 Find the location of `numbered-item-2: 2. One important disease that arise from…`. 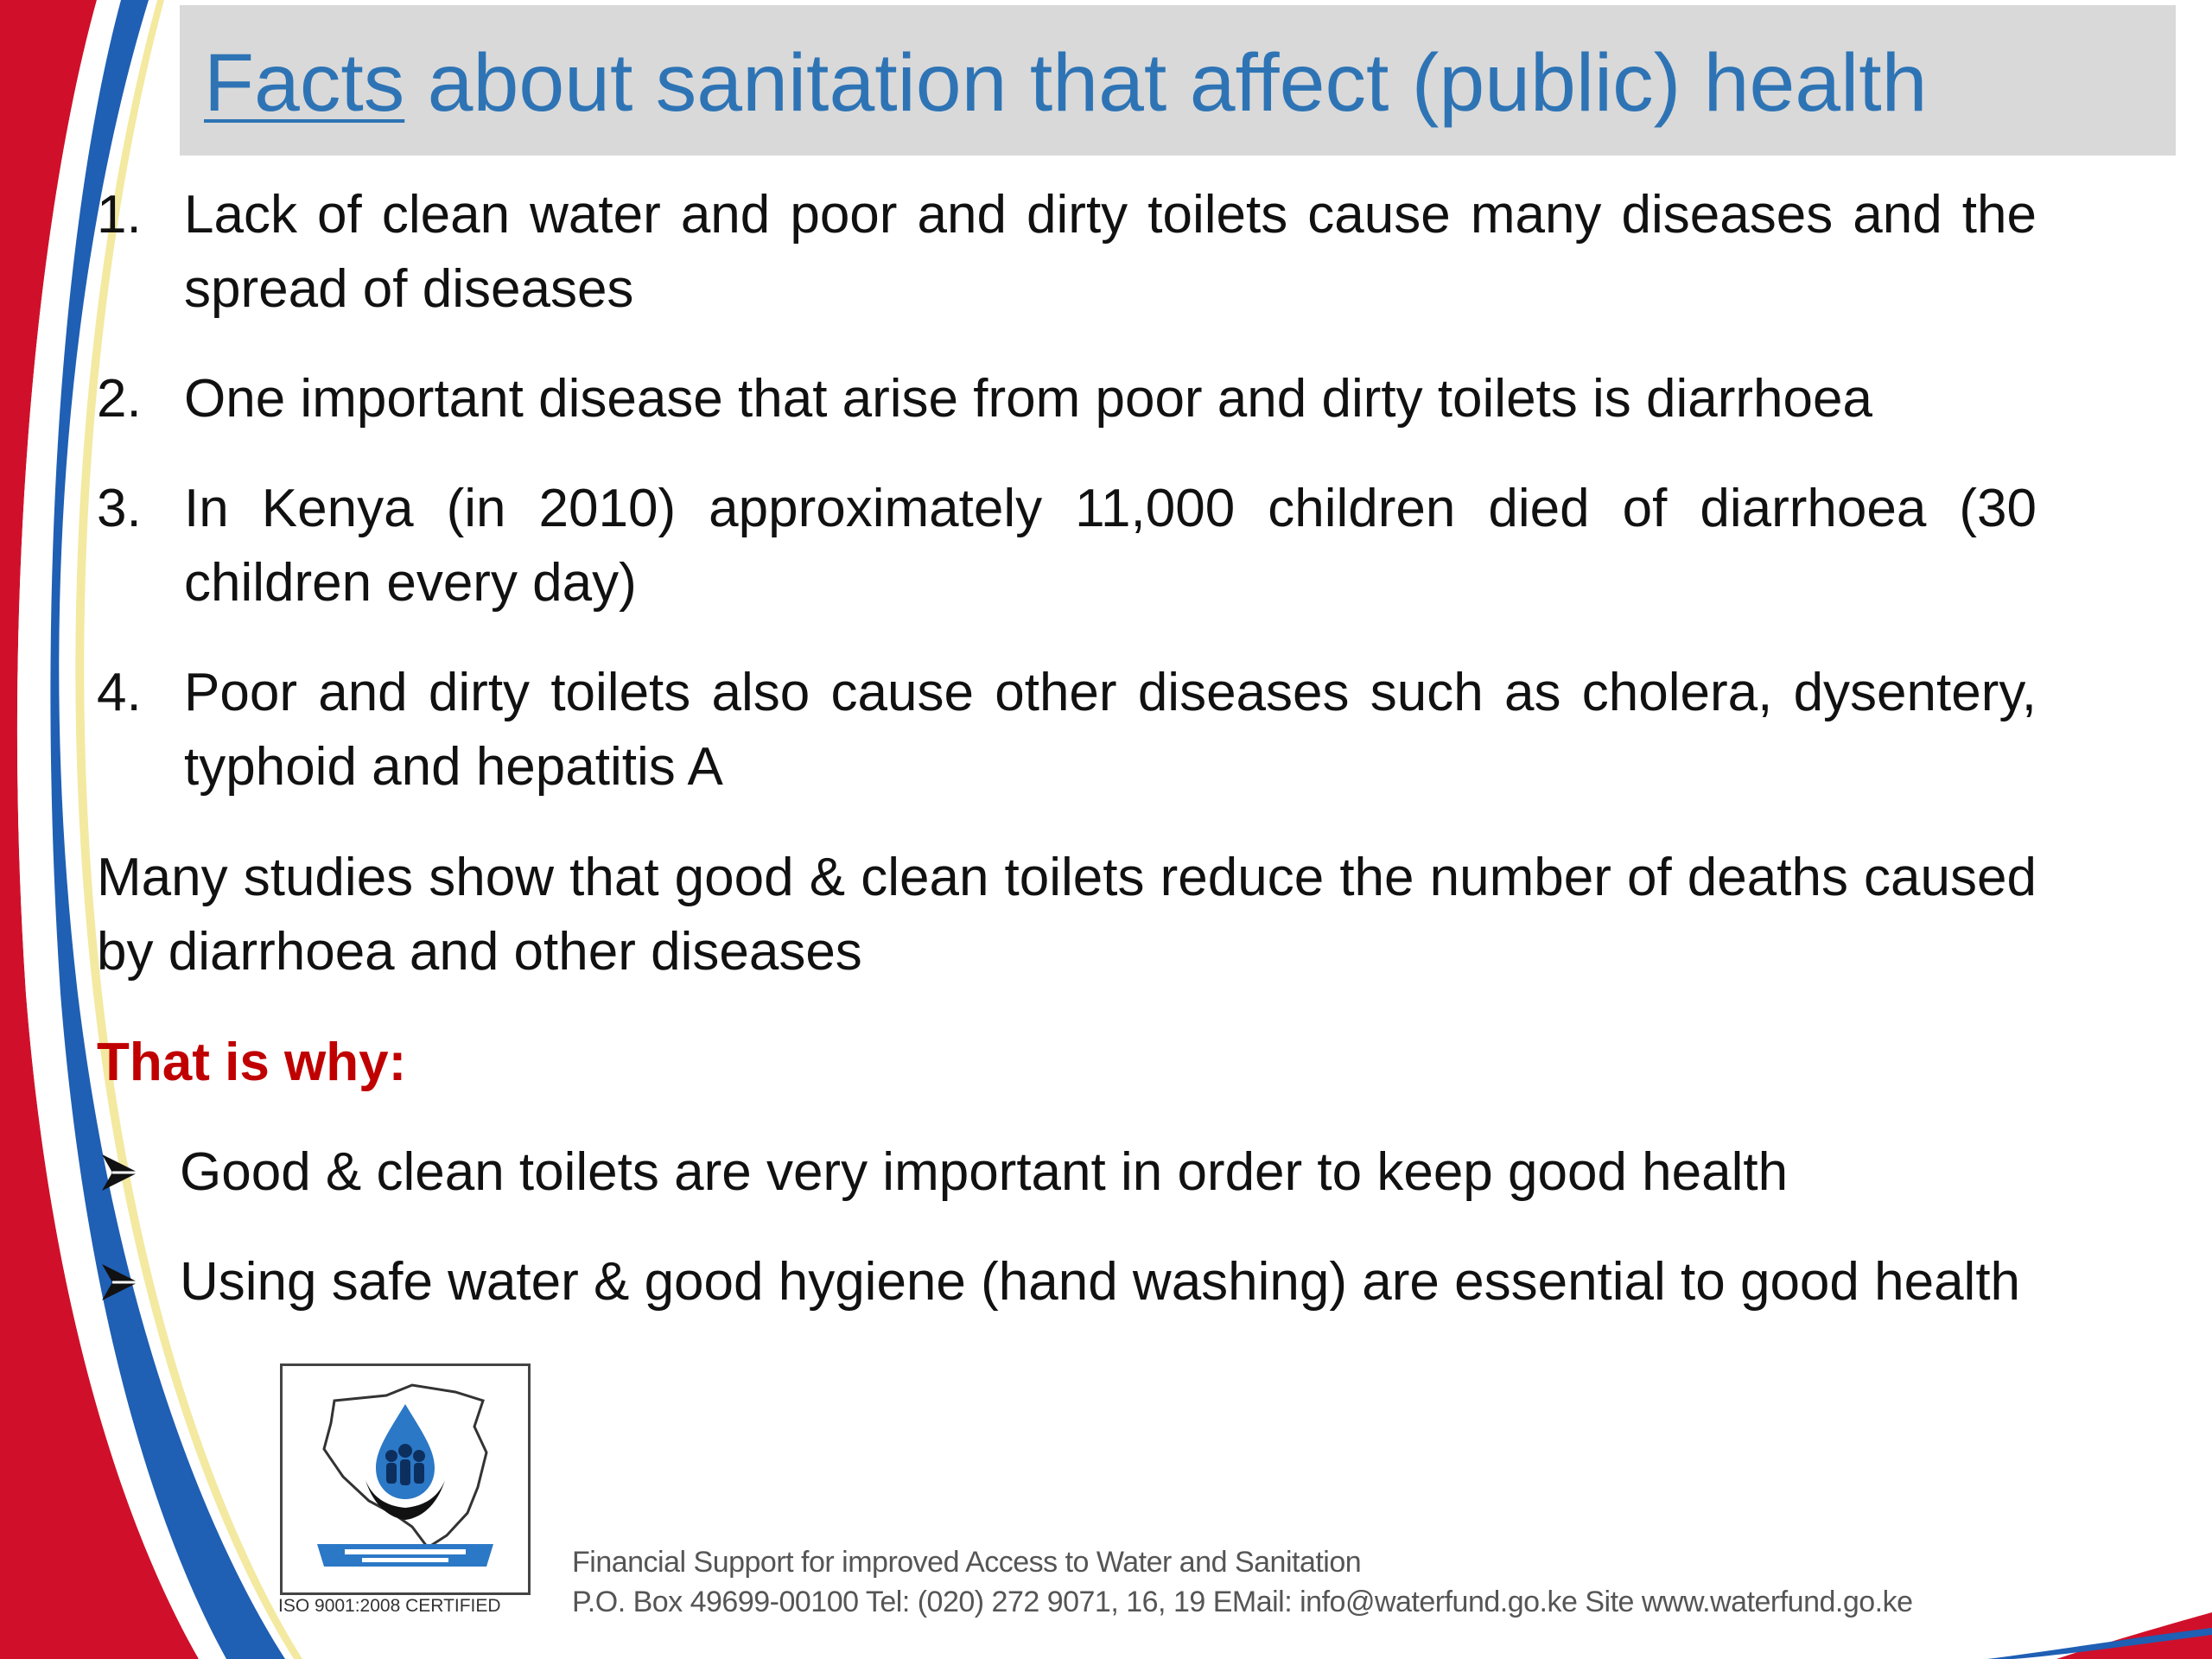

numbered-item-2: 2. One important disease that arise from… is located at coordinates (1067, 399).